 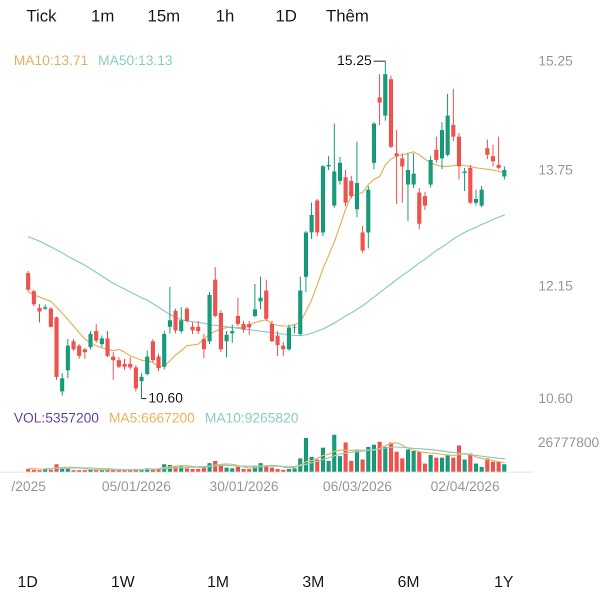 I want to click on text: 6M, so click(x=409, y=583).